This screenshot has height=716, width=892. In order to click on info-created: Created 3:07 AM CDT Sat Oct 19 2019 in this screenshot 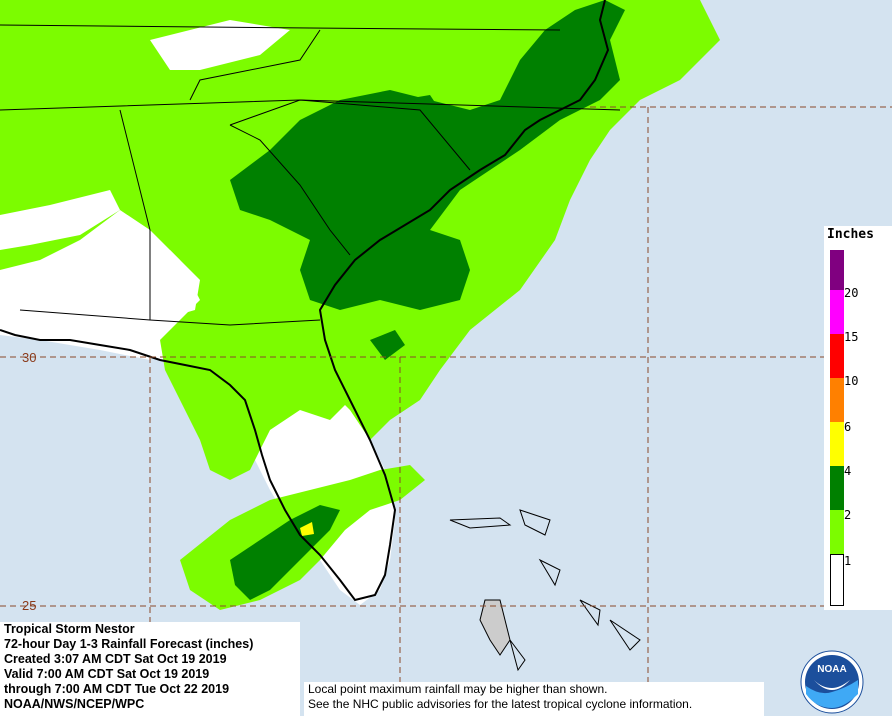, I will do `click(115, 659)`.